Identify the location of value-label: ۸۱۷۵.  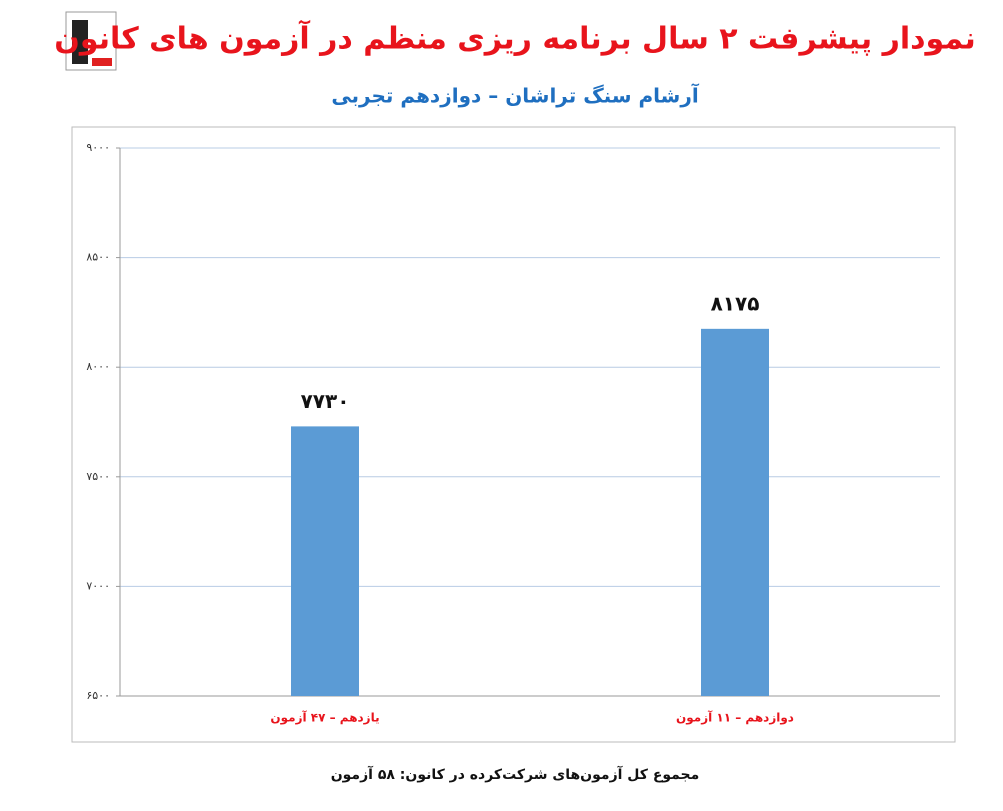
(735, 303).